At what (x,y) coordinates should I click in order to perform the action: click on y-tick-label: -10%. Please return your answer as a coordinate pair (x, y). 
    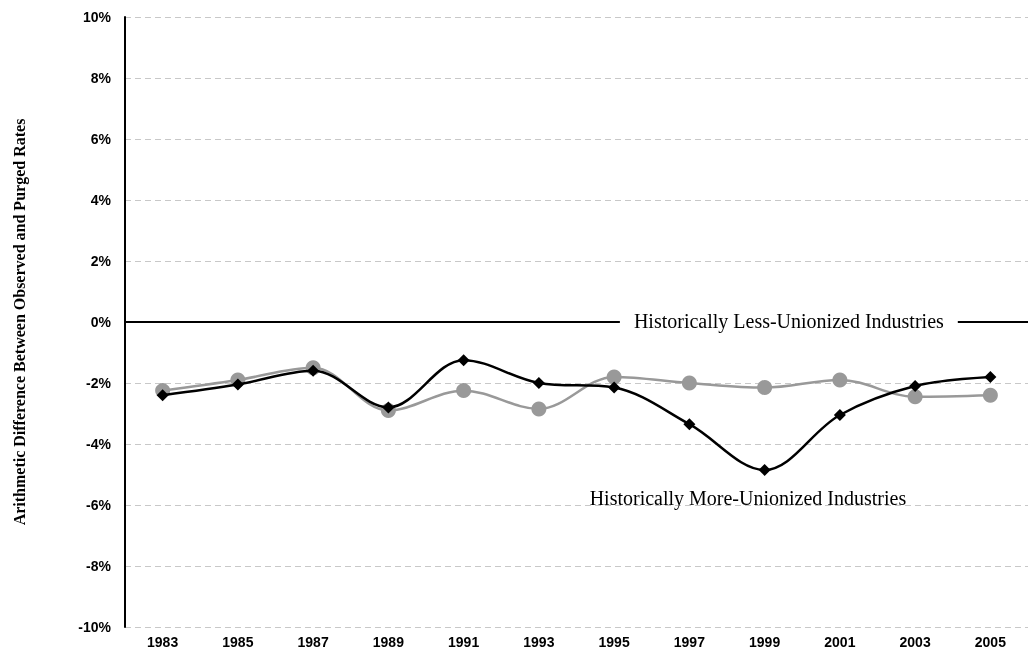
    Looking at the image, I should click on (95, 627).